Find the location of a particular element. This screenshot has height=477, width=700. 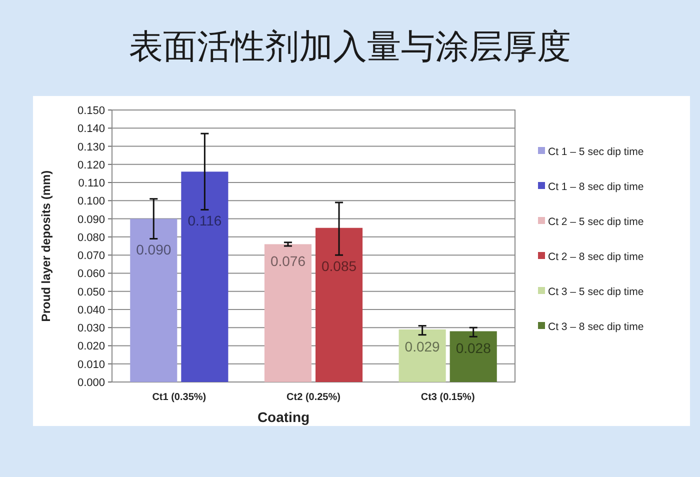

data-label: 0.029 is located at coordinates (422, 346).